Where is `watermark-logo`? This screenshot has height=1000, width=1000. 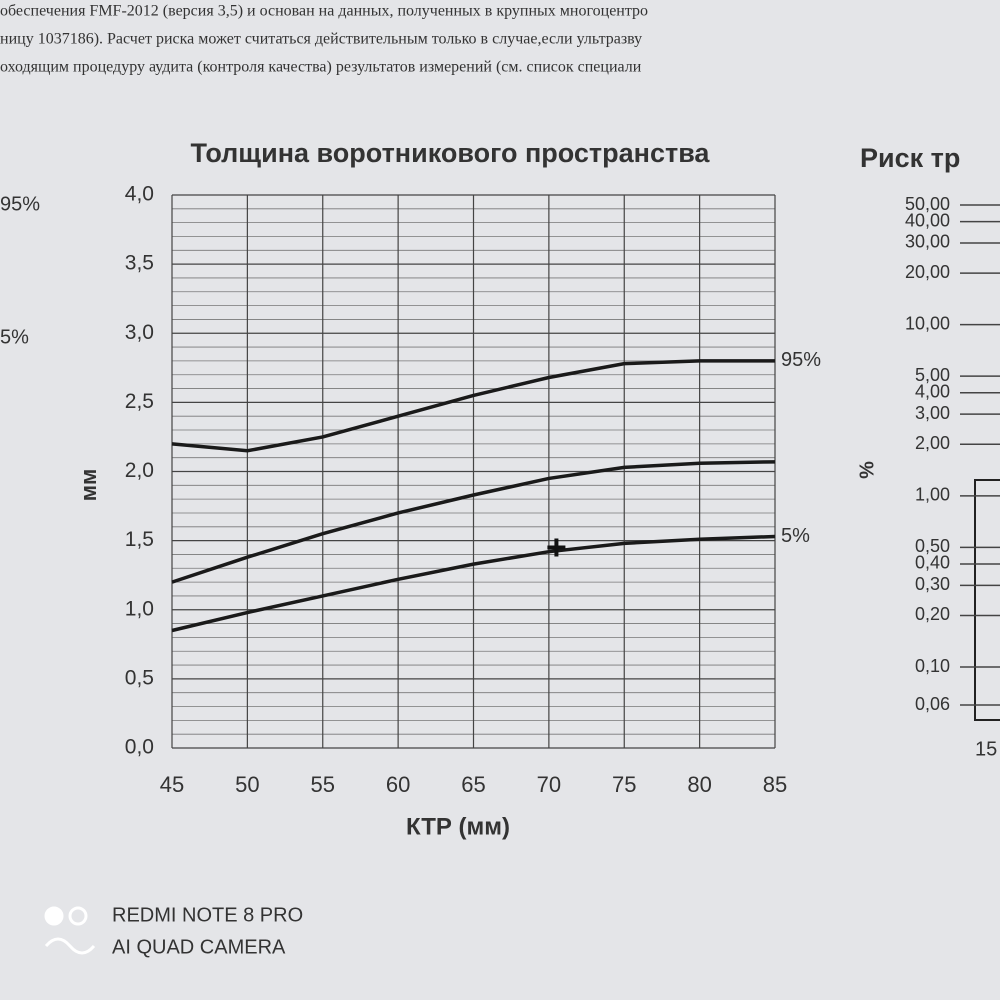 watermark-logo is located at coordinates (70, 930).